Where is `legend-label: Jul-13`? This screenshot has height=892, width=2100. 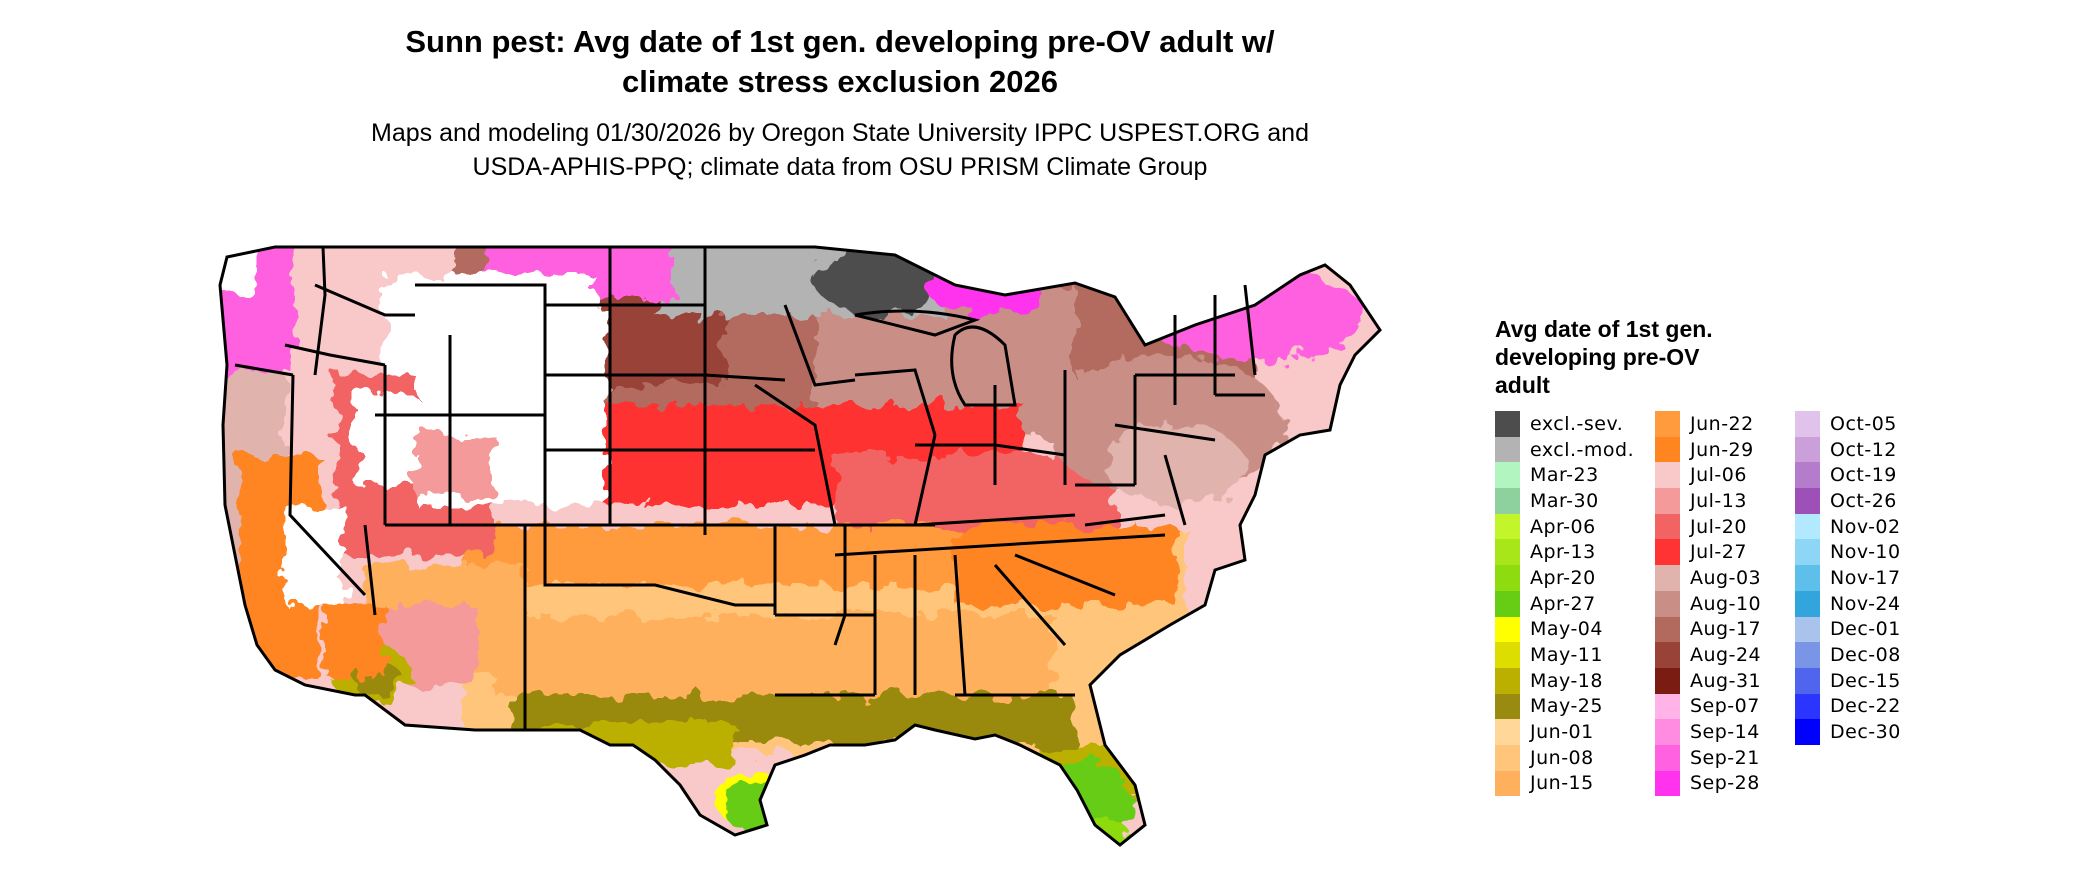
legend-label: Jul-13 is located at coordinates (1718, 500).